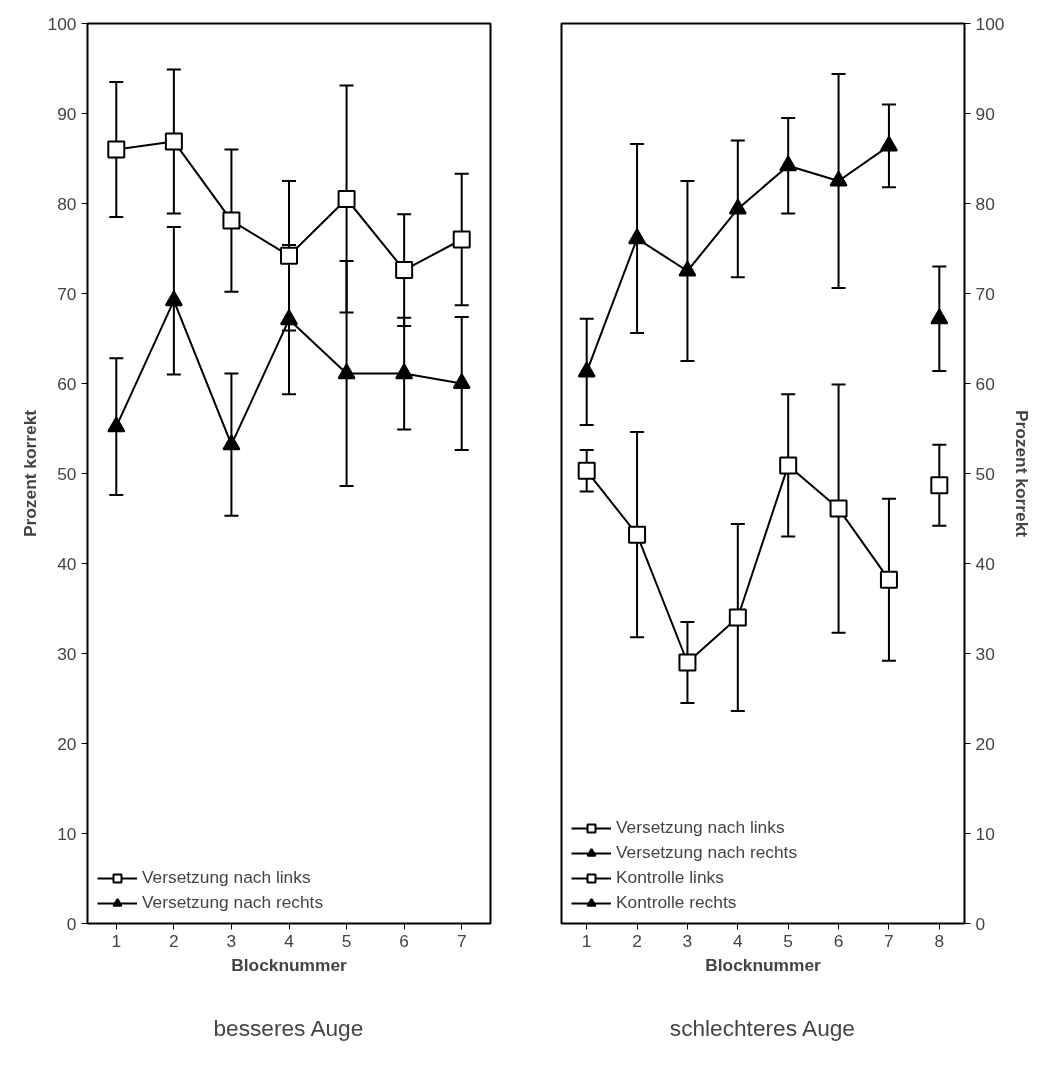 This screenshot has height=1082, width=1061. What do you see at coordinates (71, 923) in the screenshot?
I see `y-tick-label: 0` at bounding box center [71, 923].